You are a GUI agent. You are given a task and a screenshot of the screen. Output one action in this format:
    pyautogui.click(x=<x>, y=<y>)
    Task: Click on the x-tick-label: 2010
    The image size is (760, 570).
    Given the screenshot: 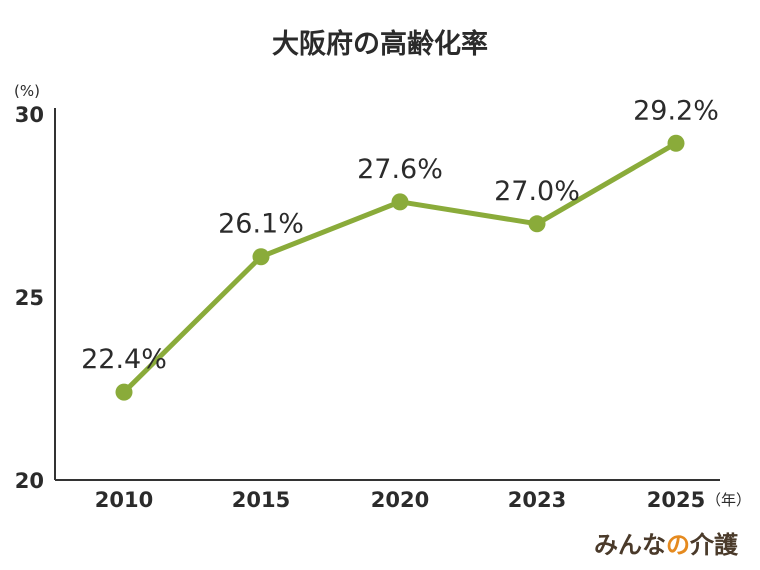 What is the action you would take?
    pyautogui.click(x=124, y=500)
    